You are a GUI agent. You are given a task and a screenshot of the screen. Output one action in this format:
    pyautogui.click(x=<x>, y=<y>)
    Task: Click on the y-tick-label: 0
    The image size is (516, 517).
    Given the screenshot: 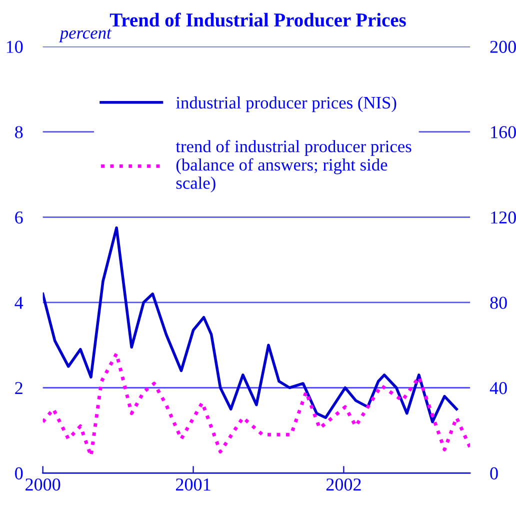 What is the action you would take?
    pyautogui.click(x=19, y=473)
    